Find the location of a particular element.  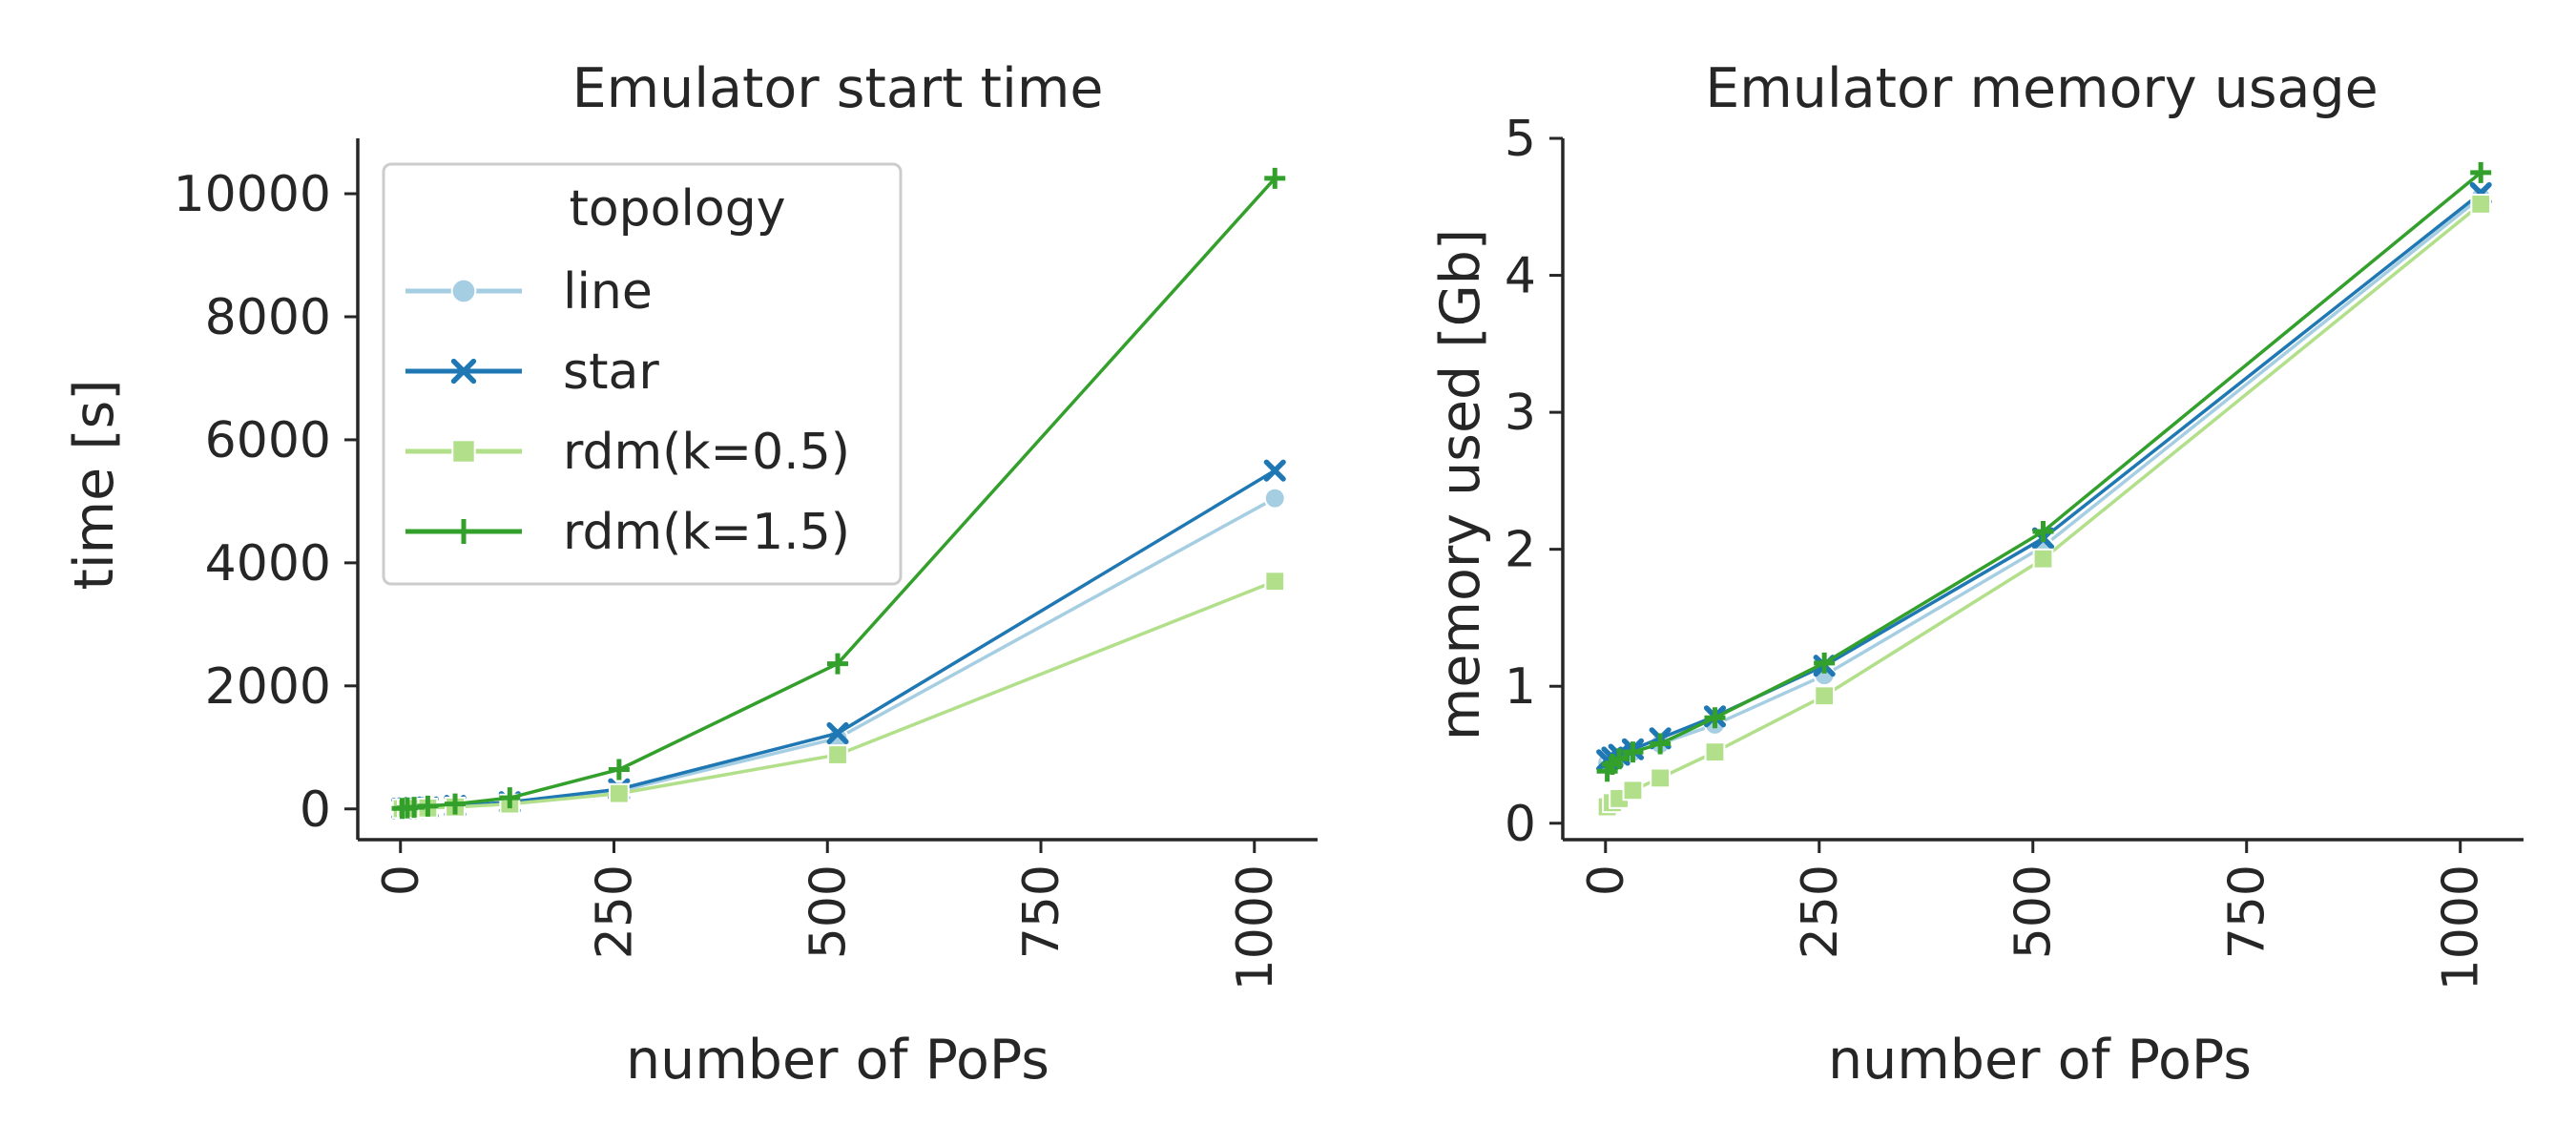

legend-item: rdm(k=1.5) is located at coordinates (627, 532).